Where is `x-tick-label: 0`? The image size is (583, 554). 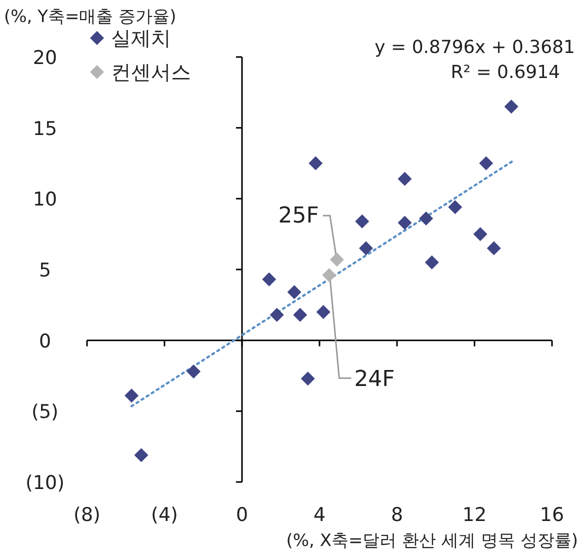 x-tick-label: 0 is located at coordinates (242, 515).